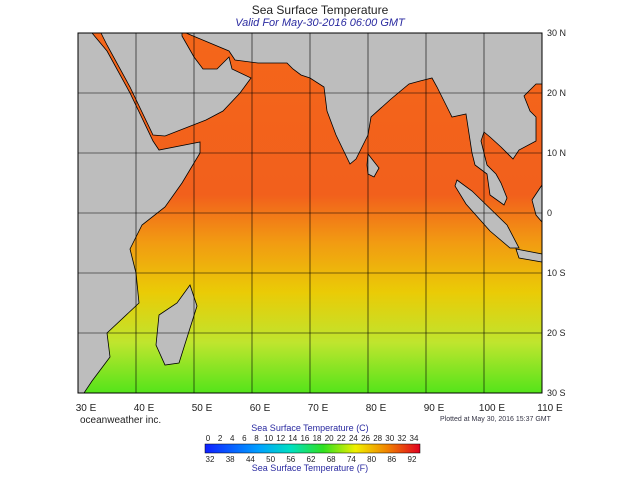 The image size is (640, 480). I want to click on colorbar-label-c: 18, so click(317, 438).